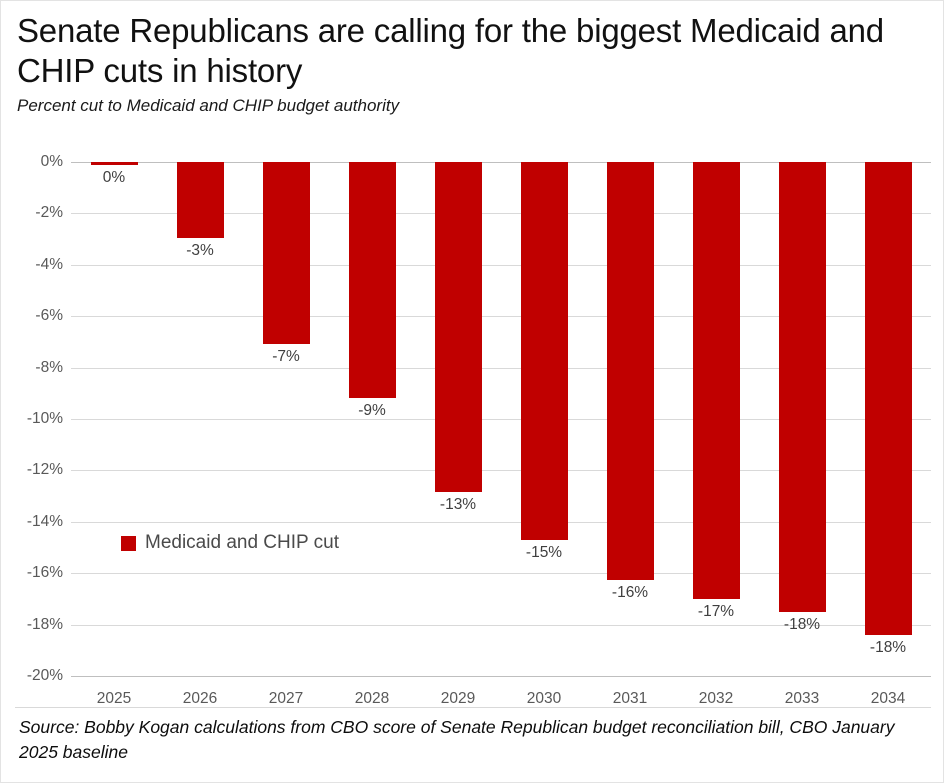  Describe the element at coordinates (200, 698) in the screenshot. I see `x-axis-tick-label: 2026` at that location.